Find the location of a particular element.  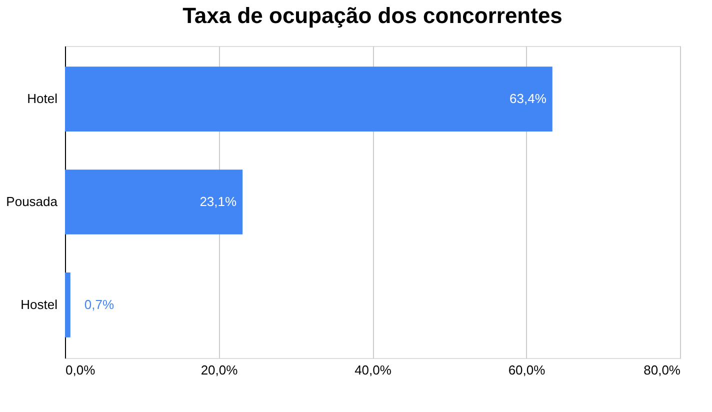

y-tick-label: Hotel is located at coordinates (42, 98).